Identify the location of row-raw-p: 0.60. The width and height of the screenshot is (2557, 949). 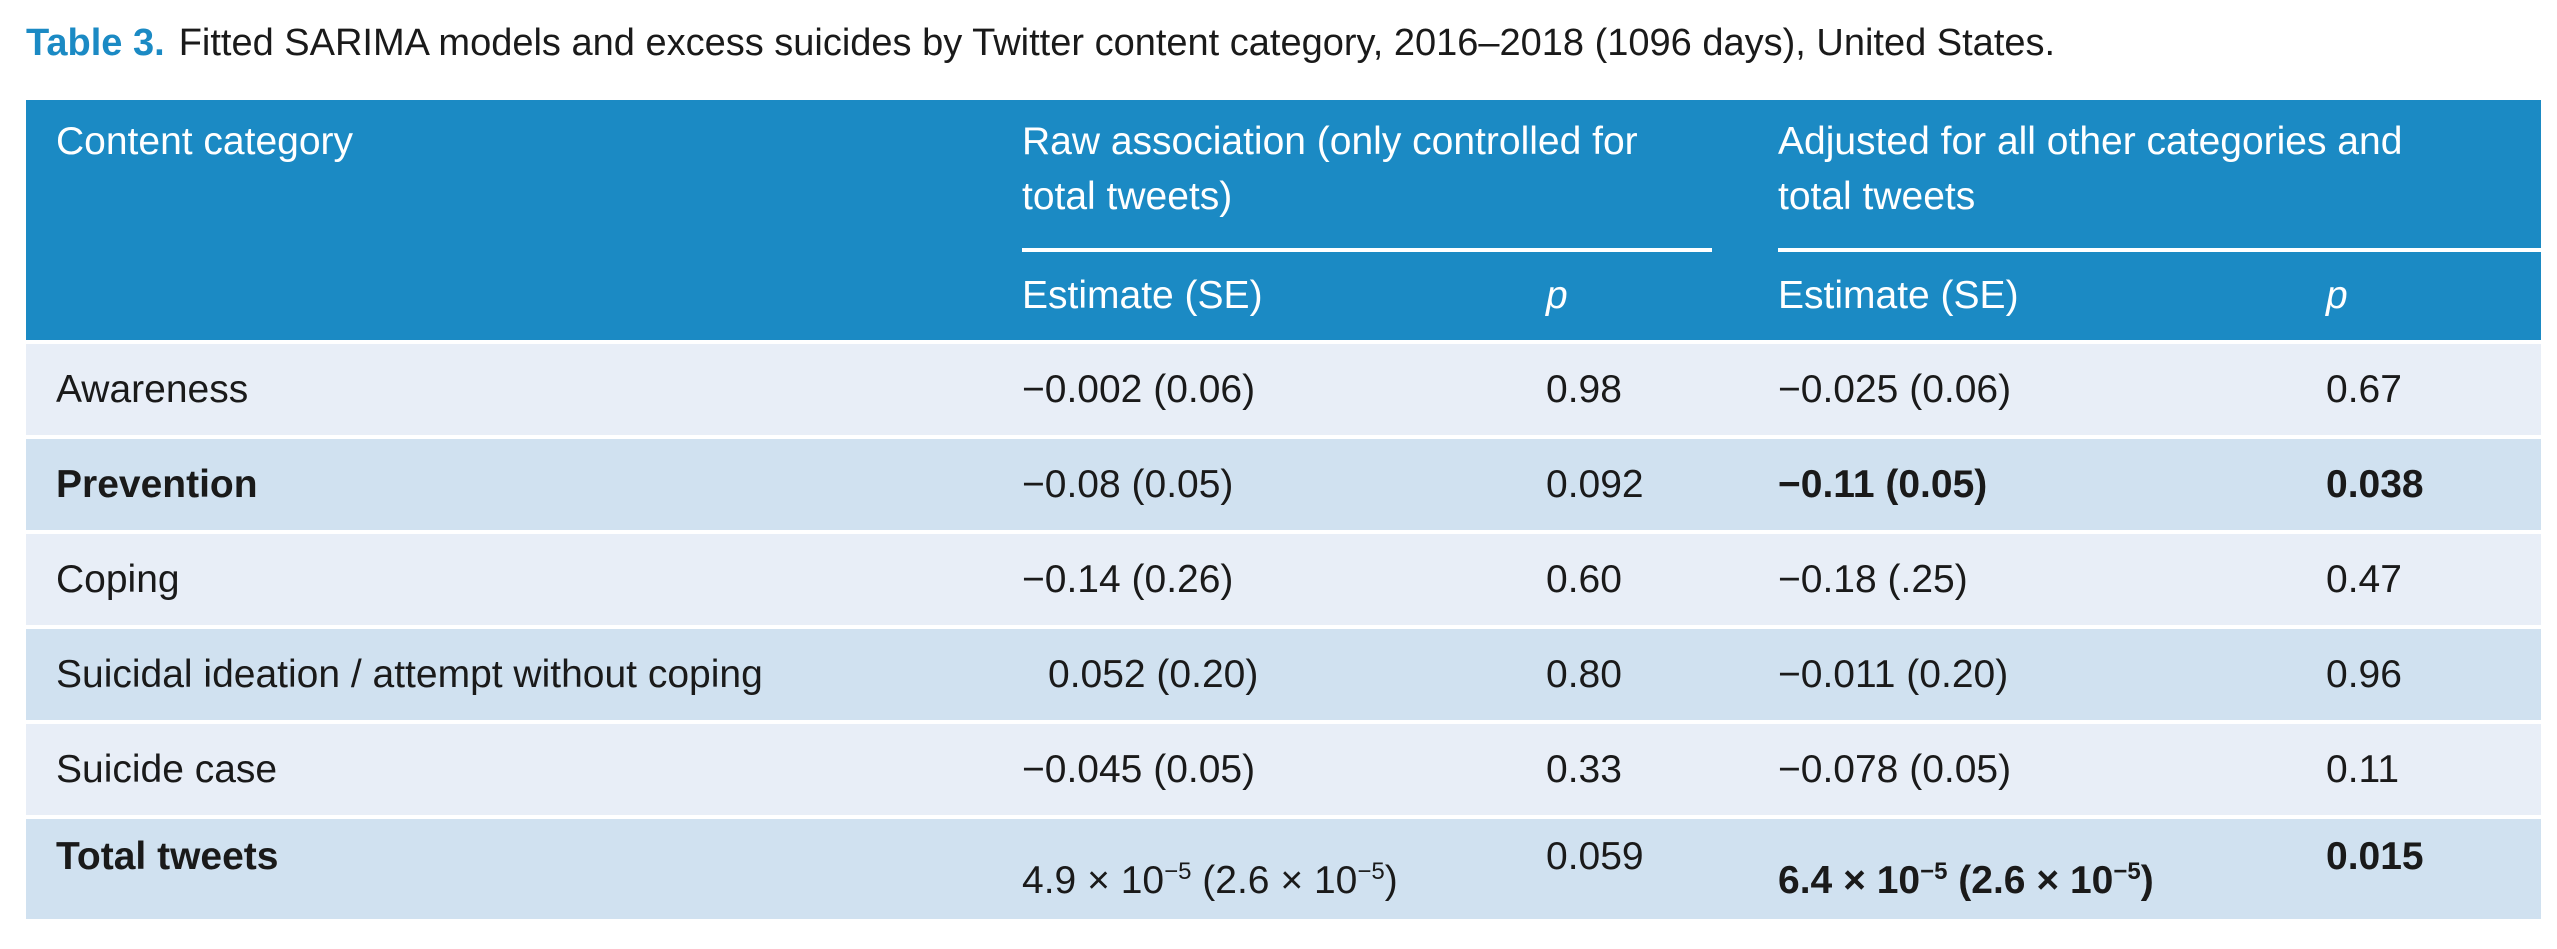
(1584, 579).